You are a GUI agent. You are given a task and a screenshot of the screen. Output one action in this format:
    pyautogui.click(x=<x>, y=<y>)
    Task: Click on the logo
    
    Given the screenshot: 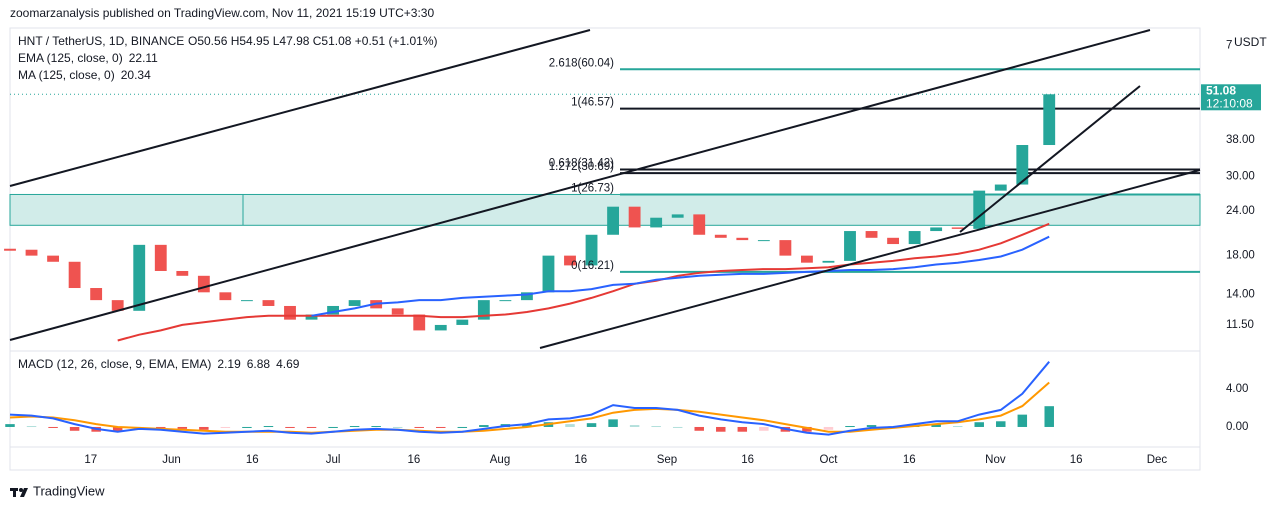 What is the action you would take?
    pyautogui.click(x=19, y=492)
    